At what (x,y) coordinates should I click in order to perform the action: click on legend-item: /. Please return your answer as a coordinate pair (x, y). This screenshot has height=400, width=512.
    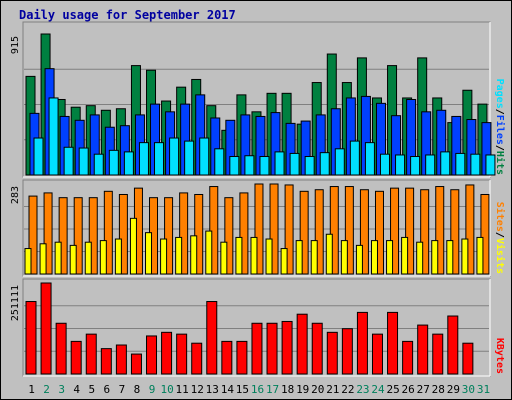
    Looking at the image, I should click on (499, 148).